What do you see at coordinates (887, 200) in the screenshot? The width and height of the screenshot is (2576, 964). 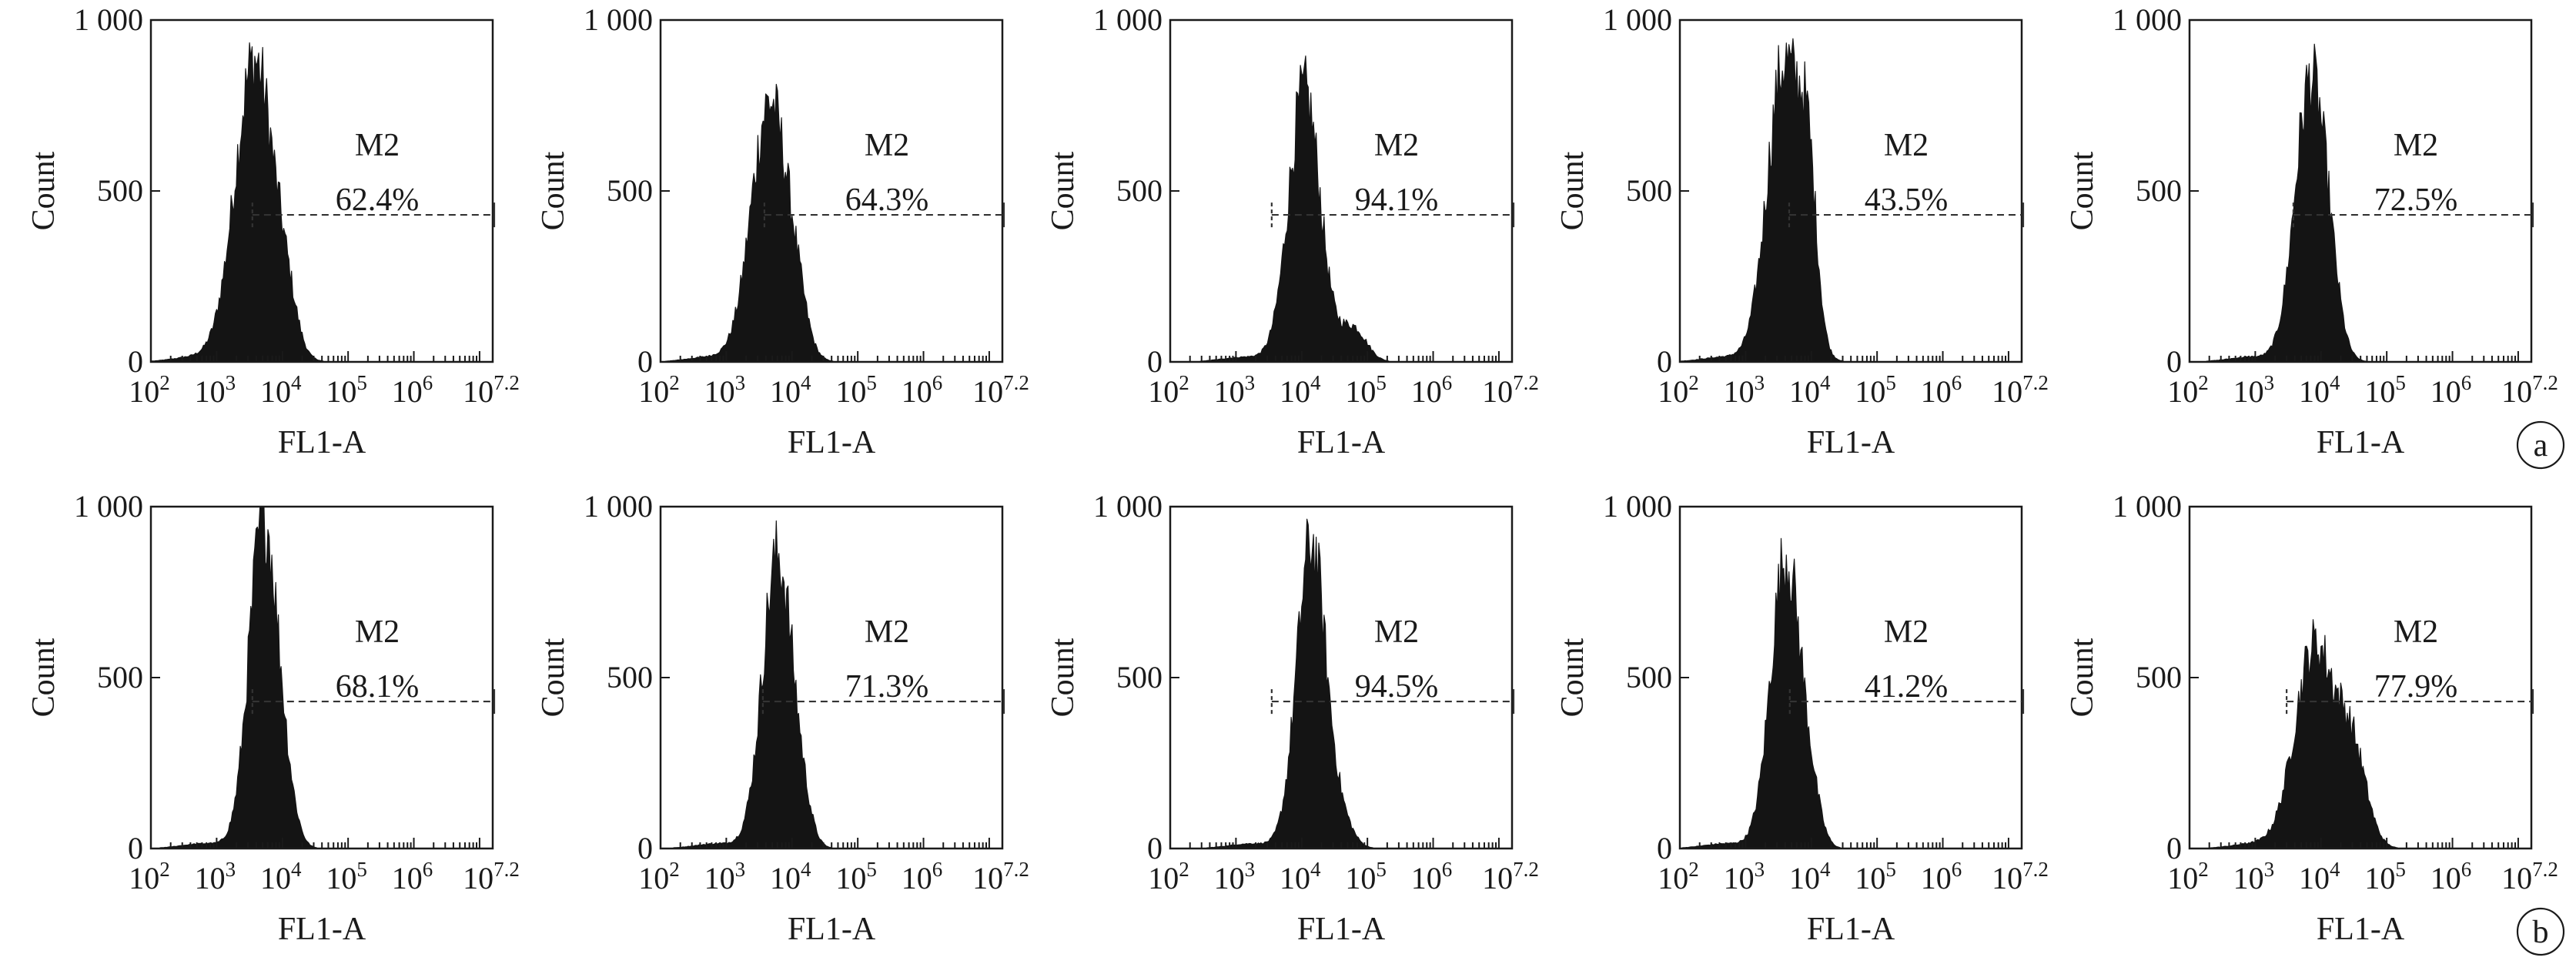 I see `gate-percent: 64.3%` at bounding box center [887, 200].